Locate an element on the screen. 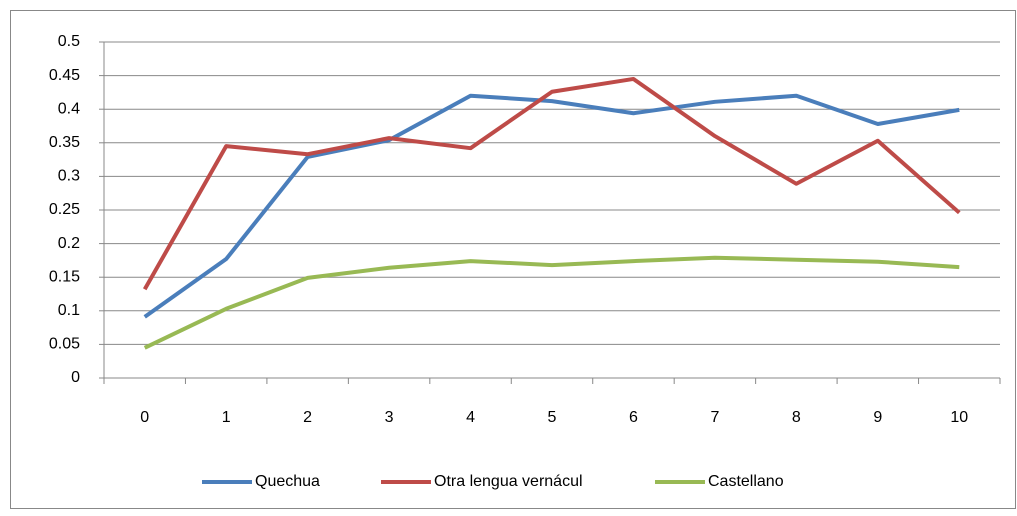 The height and width of the screenshot is (516, 1017). x-tick-label: 0 is located at coordinates (144, 417).